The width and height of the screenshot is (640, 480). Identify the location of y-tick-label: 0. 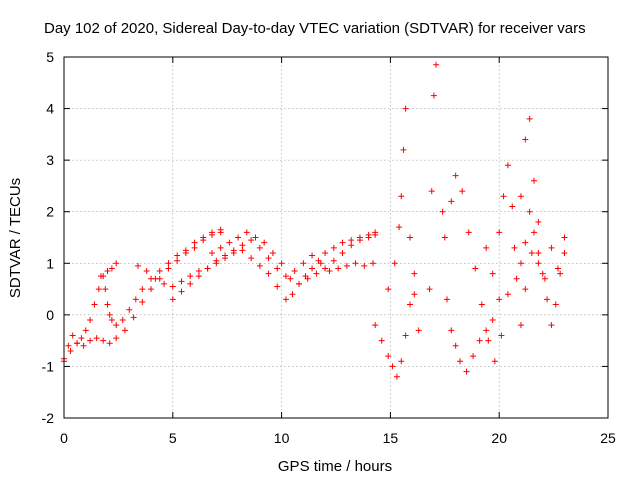
(50, 315).